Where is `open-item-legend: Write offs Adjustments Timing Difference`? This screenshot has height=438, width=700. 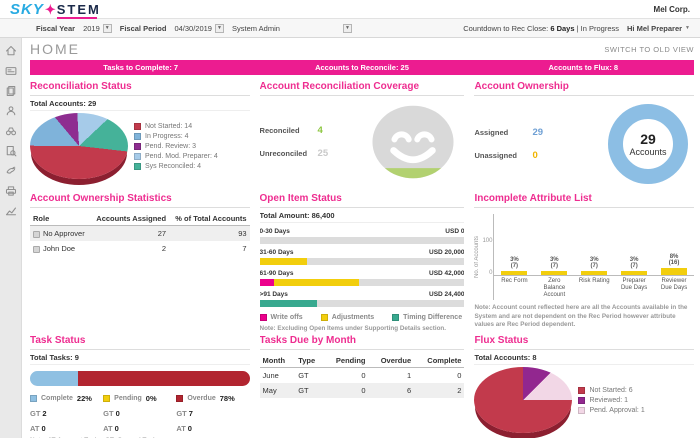
open-item-legend: Write offs Adjustments Timing Difference is located at coordinates (362, 317).